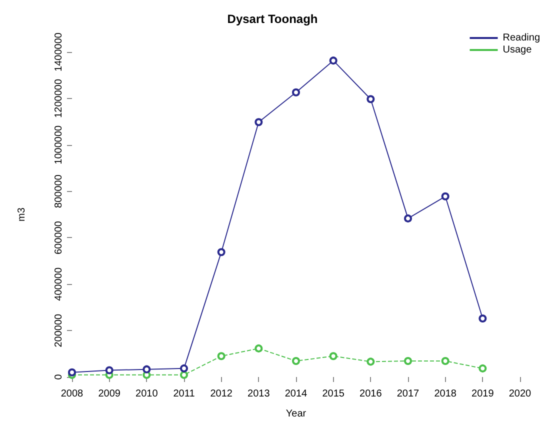 The width and height of the screenshot is (545, 435). I want to click on x-tick-label: 2011, so click(184, 394).